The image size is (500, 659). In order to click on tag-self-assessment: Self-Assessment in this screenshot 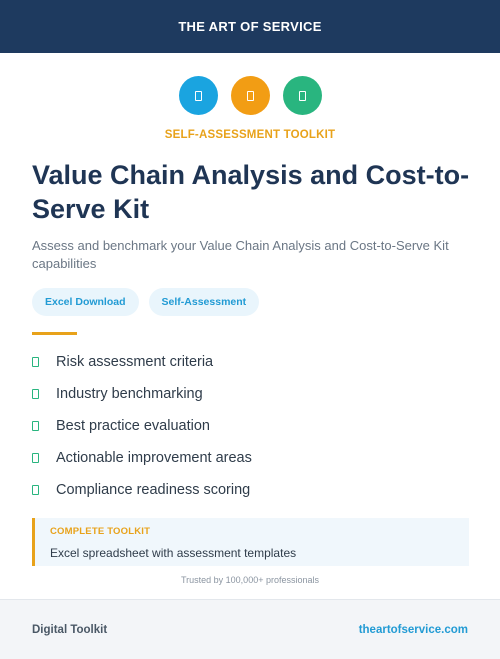, I will do `click(204, 302)`.